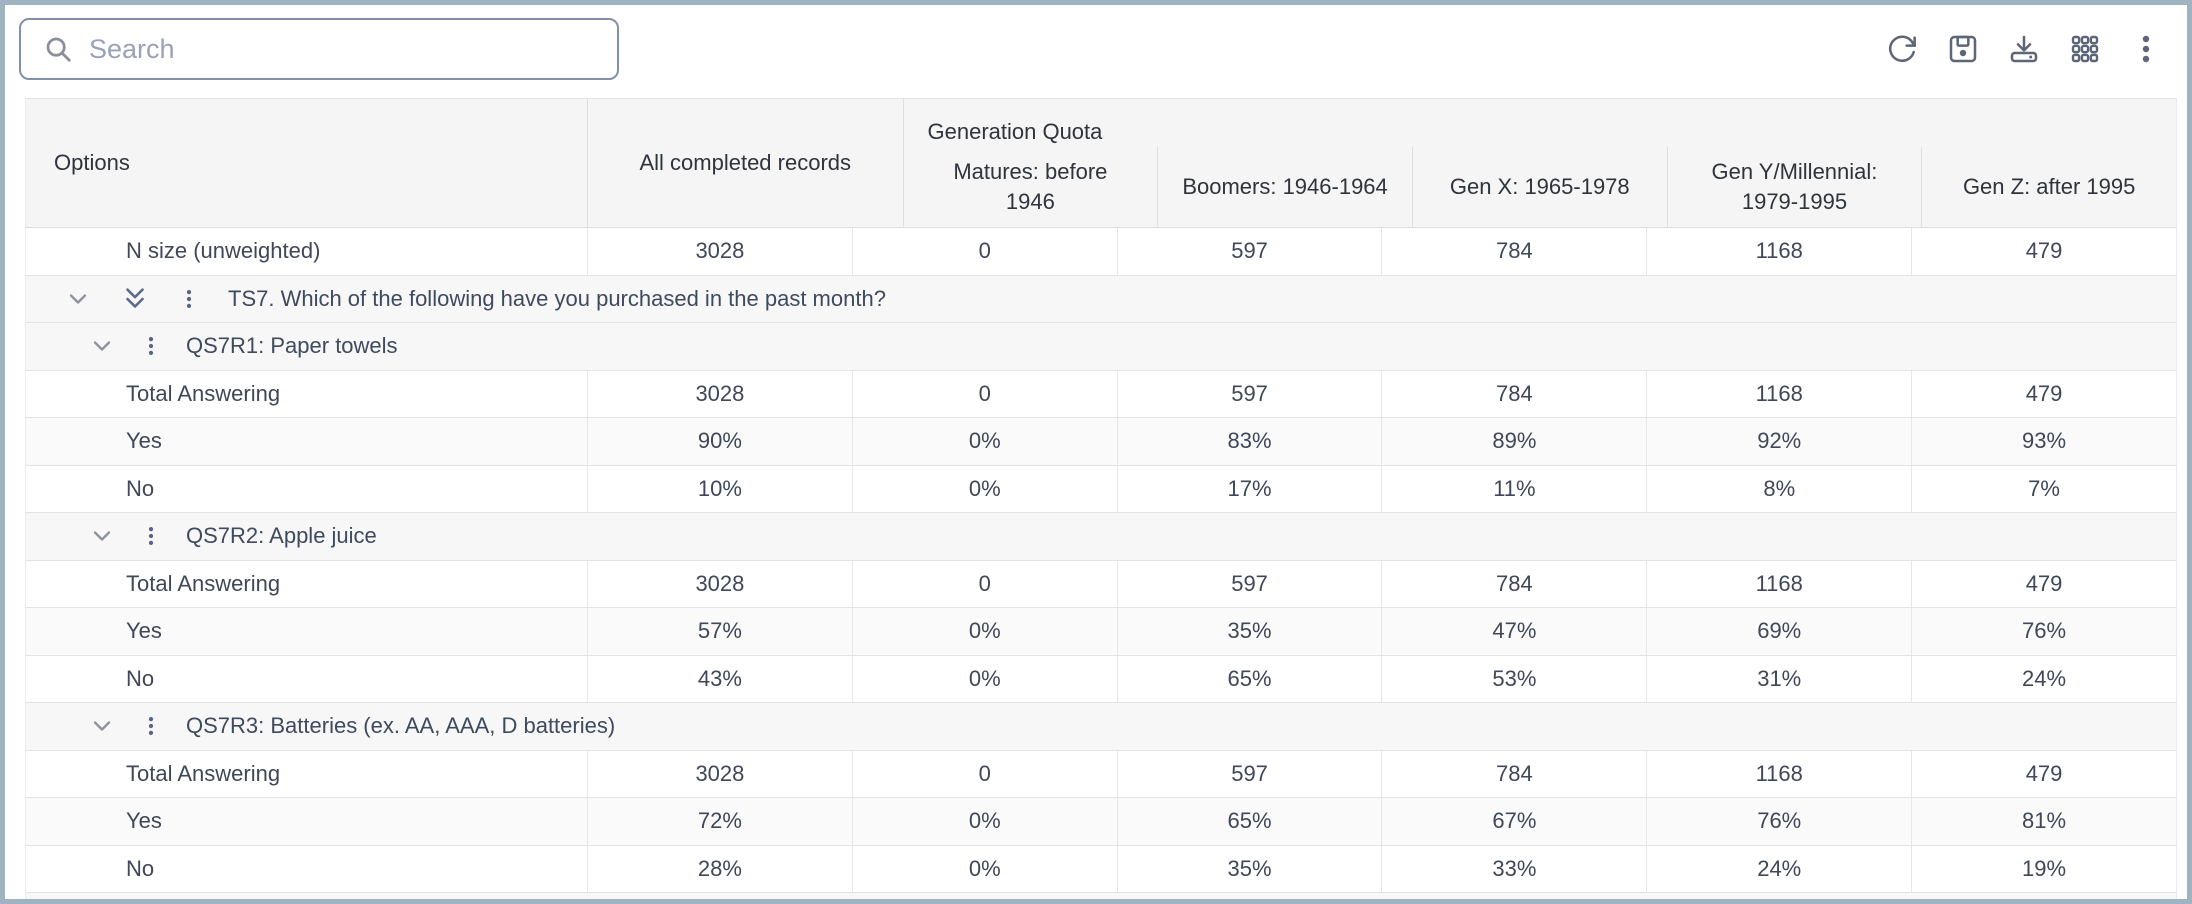 The image size is (2192, 904). Describe the element at coordinates (1513, 868) in the screenshot. I see `cell-value: 33%` at that location.